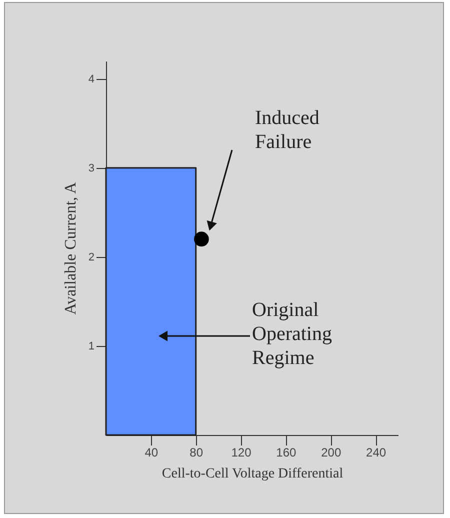  What do you see at coordinates (331, 453) in the screenshot?
I see `x-tick-label: 200` at bounding box center [331, 453].